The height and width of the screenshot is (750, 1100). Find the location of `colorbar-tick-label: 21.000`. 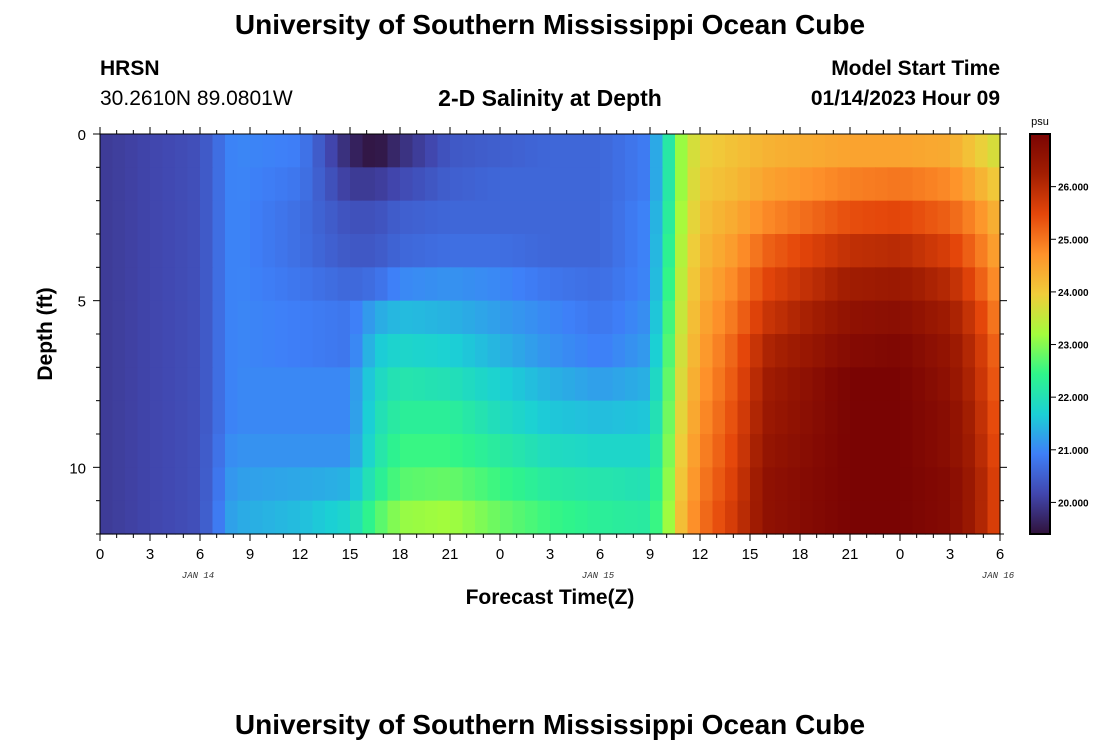

colorbar-tick-label: 21.000 is located at coordinates (1073, 451).